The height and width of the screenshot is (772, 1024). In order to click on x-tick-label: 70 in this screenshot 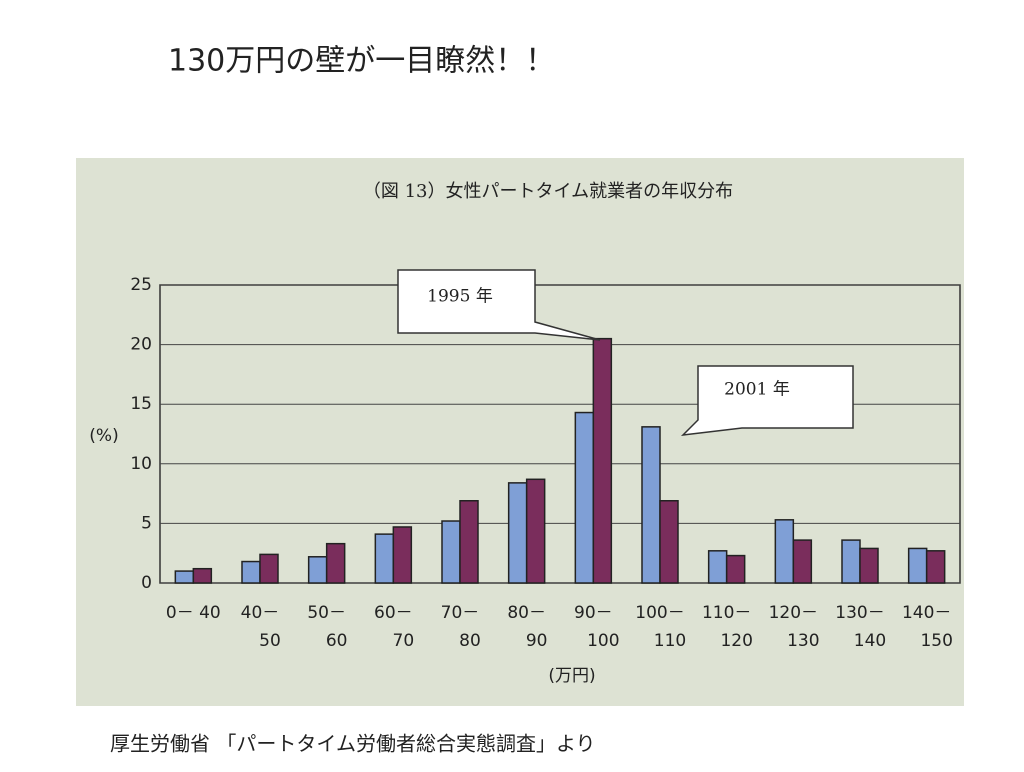, I will do `click(404, 641)`.